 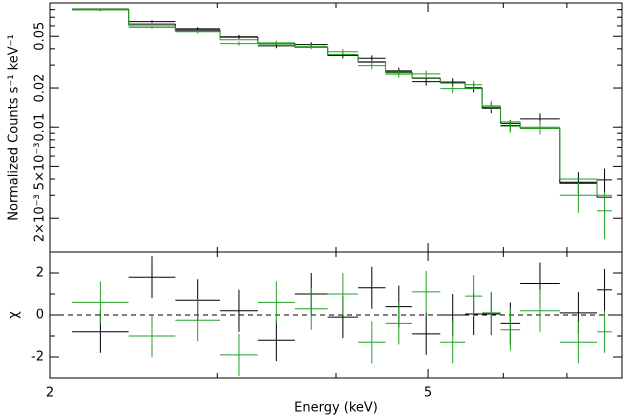 What do you see at coordinates (336, 408) in the screenshot?
I see `x-axis-label: Energy (keV)` at bounding box center [336, 408].